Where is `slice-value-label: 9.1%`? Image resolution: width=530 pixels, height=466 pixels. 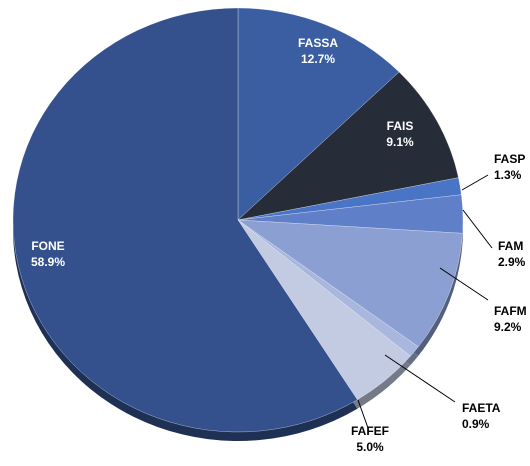 slice-value-label: 9.1% is located at coordinates (400, 142).